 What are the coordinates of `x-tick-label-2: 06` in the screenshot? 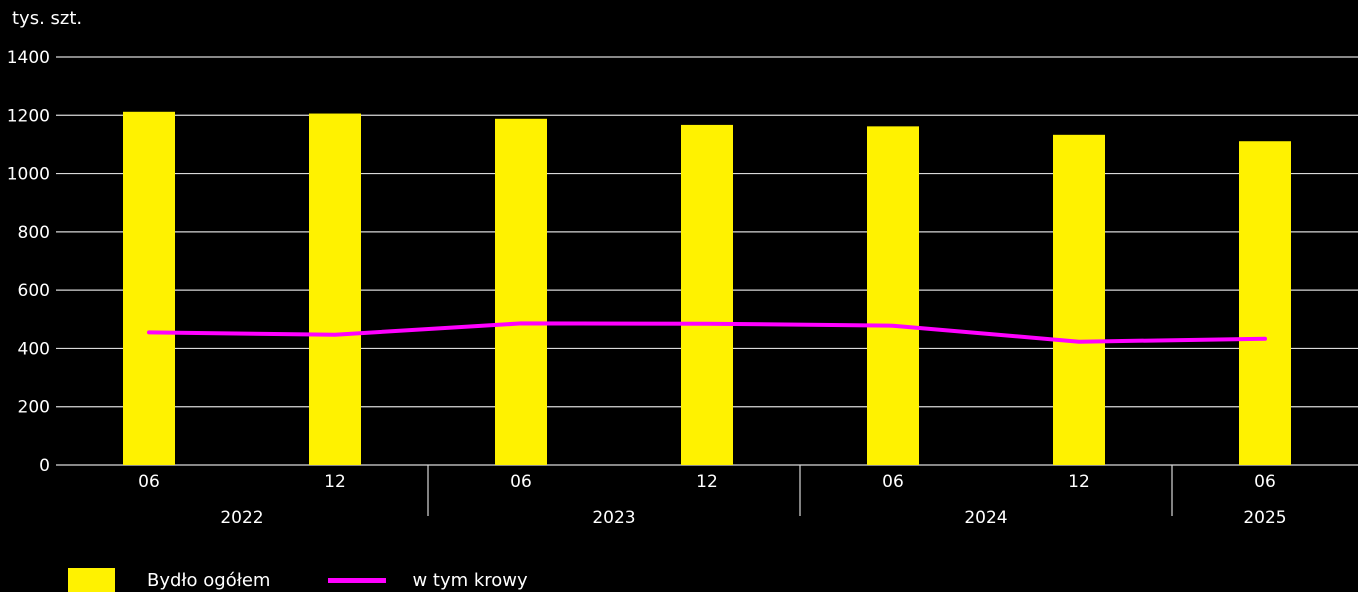 It's located at (521, 482).